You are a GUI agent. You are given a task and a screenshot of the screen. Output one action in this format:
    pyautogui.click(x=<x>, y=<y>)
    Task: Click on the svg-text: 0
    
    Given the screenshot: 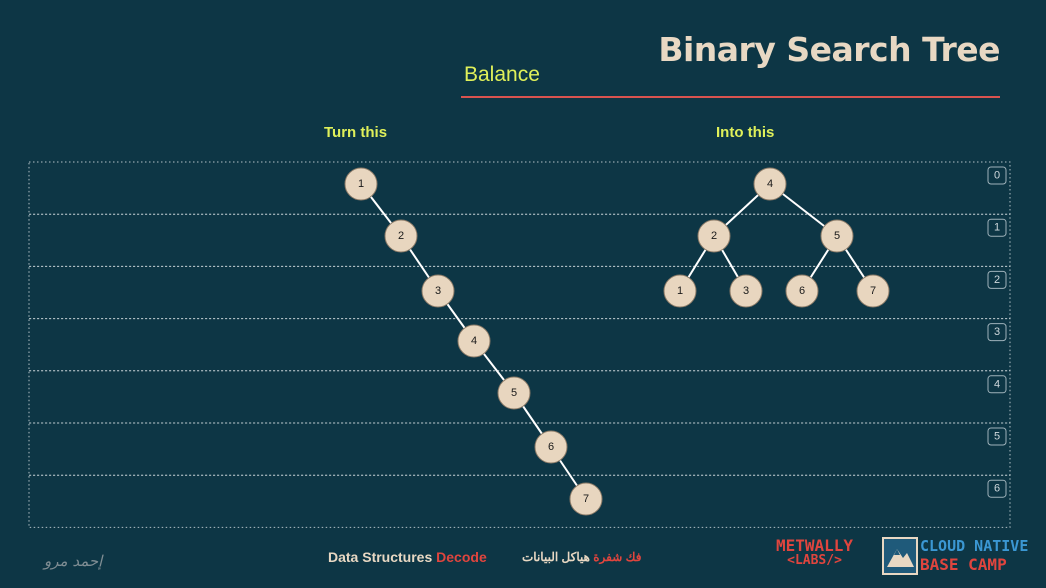 What is the action you would take?
    pyautogui.click(x=997, y=176)
    